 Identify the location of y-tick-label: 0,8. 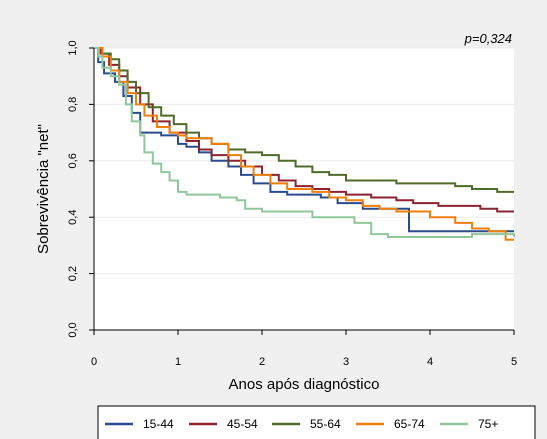
(73, 104).